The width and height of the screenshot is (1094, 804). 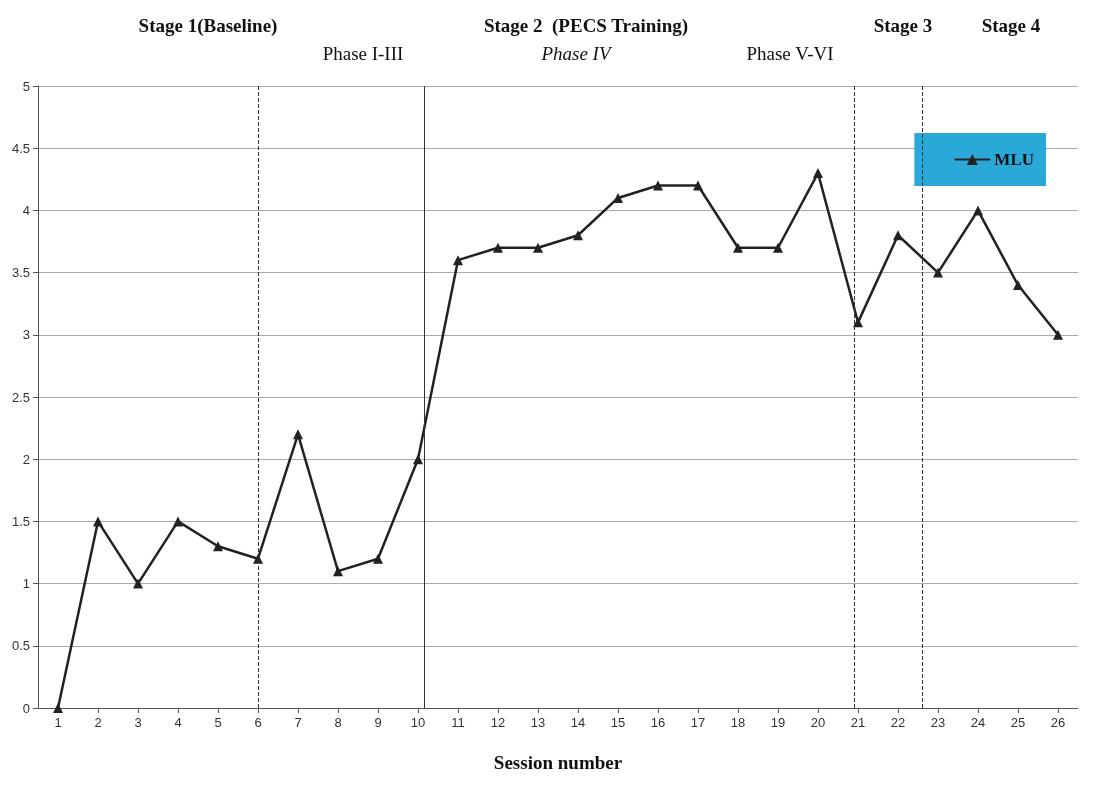 What do you see at coordinates (858, 722) in the screenshot?
I see `x-tick-label: 21` at bounding box center [858, 722].